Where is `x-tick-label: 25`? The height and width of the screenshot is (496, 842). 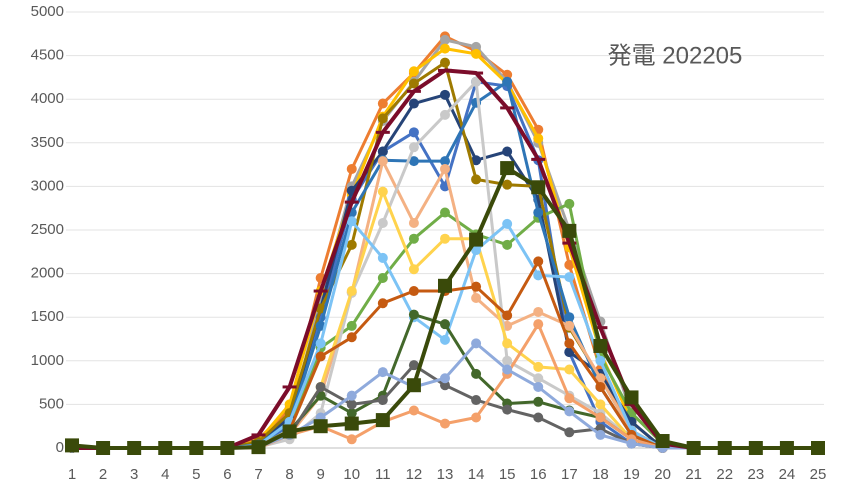
x-tick-label: 25 is located at coordinates (818, 474).